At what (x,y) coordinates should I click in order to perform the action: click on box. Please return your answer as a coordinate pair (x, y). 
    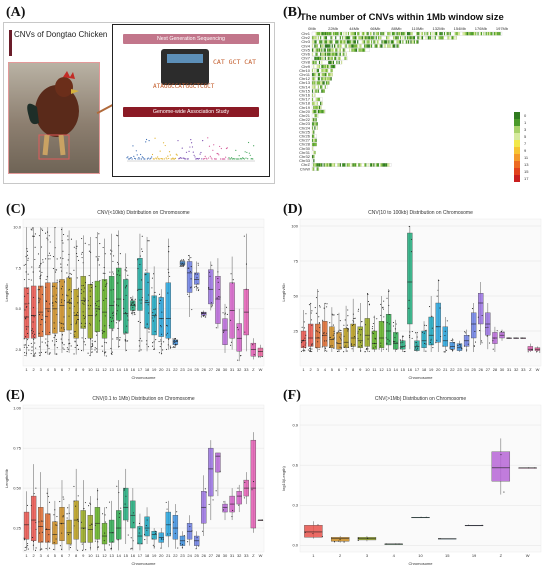
    Looking at the image, I should click on (353, 335).